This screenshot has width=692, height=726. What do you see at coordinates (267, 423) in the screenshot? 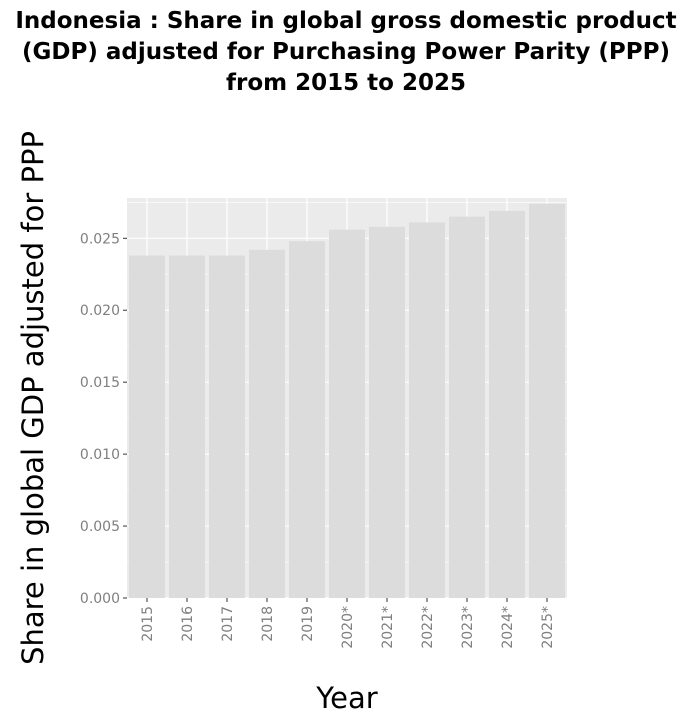
I see `bar-2018` at bounding box center [267, 423].